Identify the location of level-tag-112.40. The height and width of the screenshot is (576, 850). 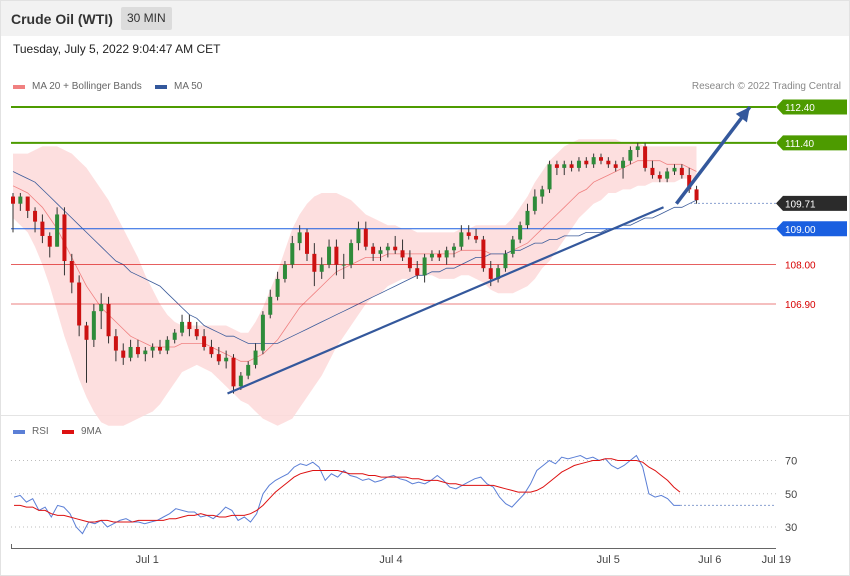
(811, 107).